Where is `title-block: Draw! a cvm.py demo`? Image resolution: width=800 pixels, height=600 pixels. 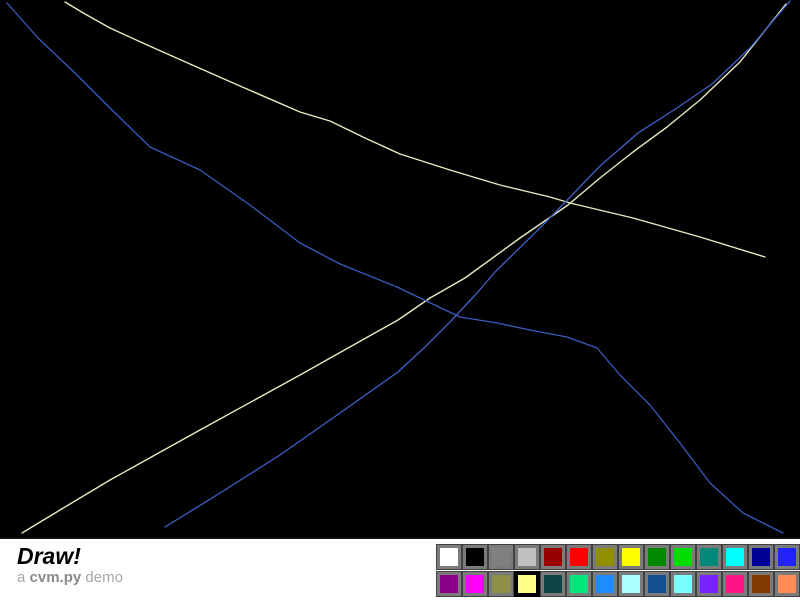
title-block: Draw! a cvm.py demo is located at coordinates (70, 565).